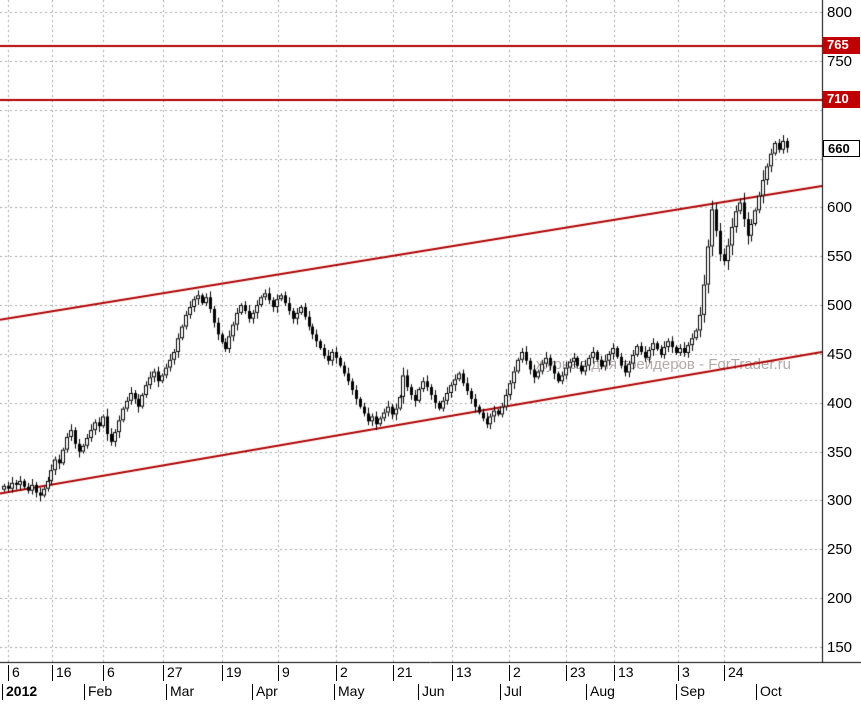 Image resolution: width=861 pixels, height=711 pixels. I want to click on x-axis-day-label: 21, so click(403, 673).